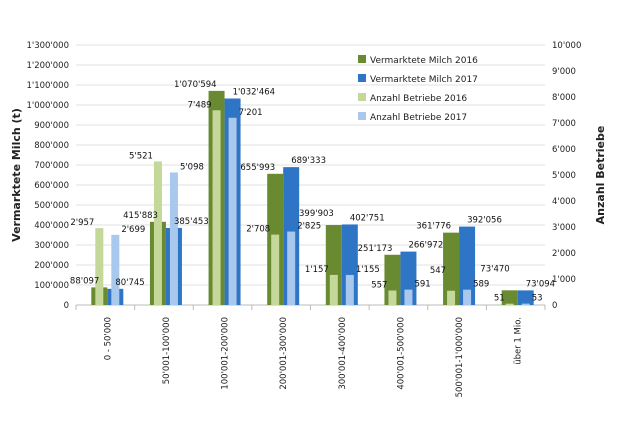  I want to click on data-label-betriebe-2016: 557, so click(379, 286).